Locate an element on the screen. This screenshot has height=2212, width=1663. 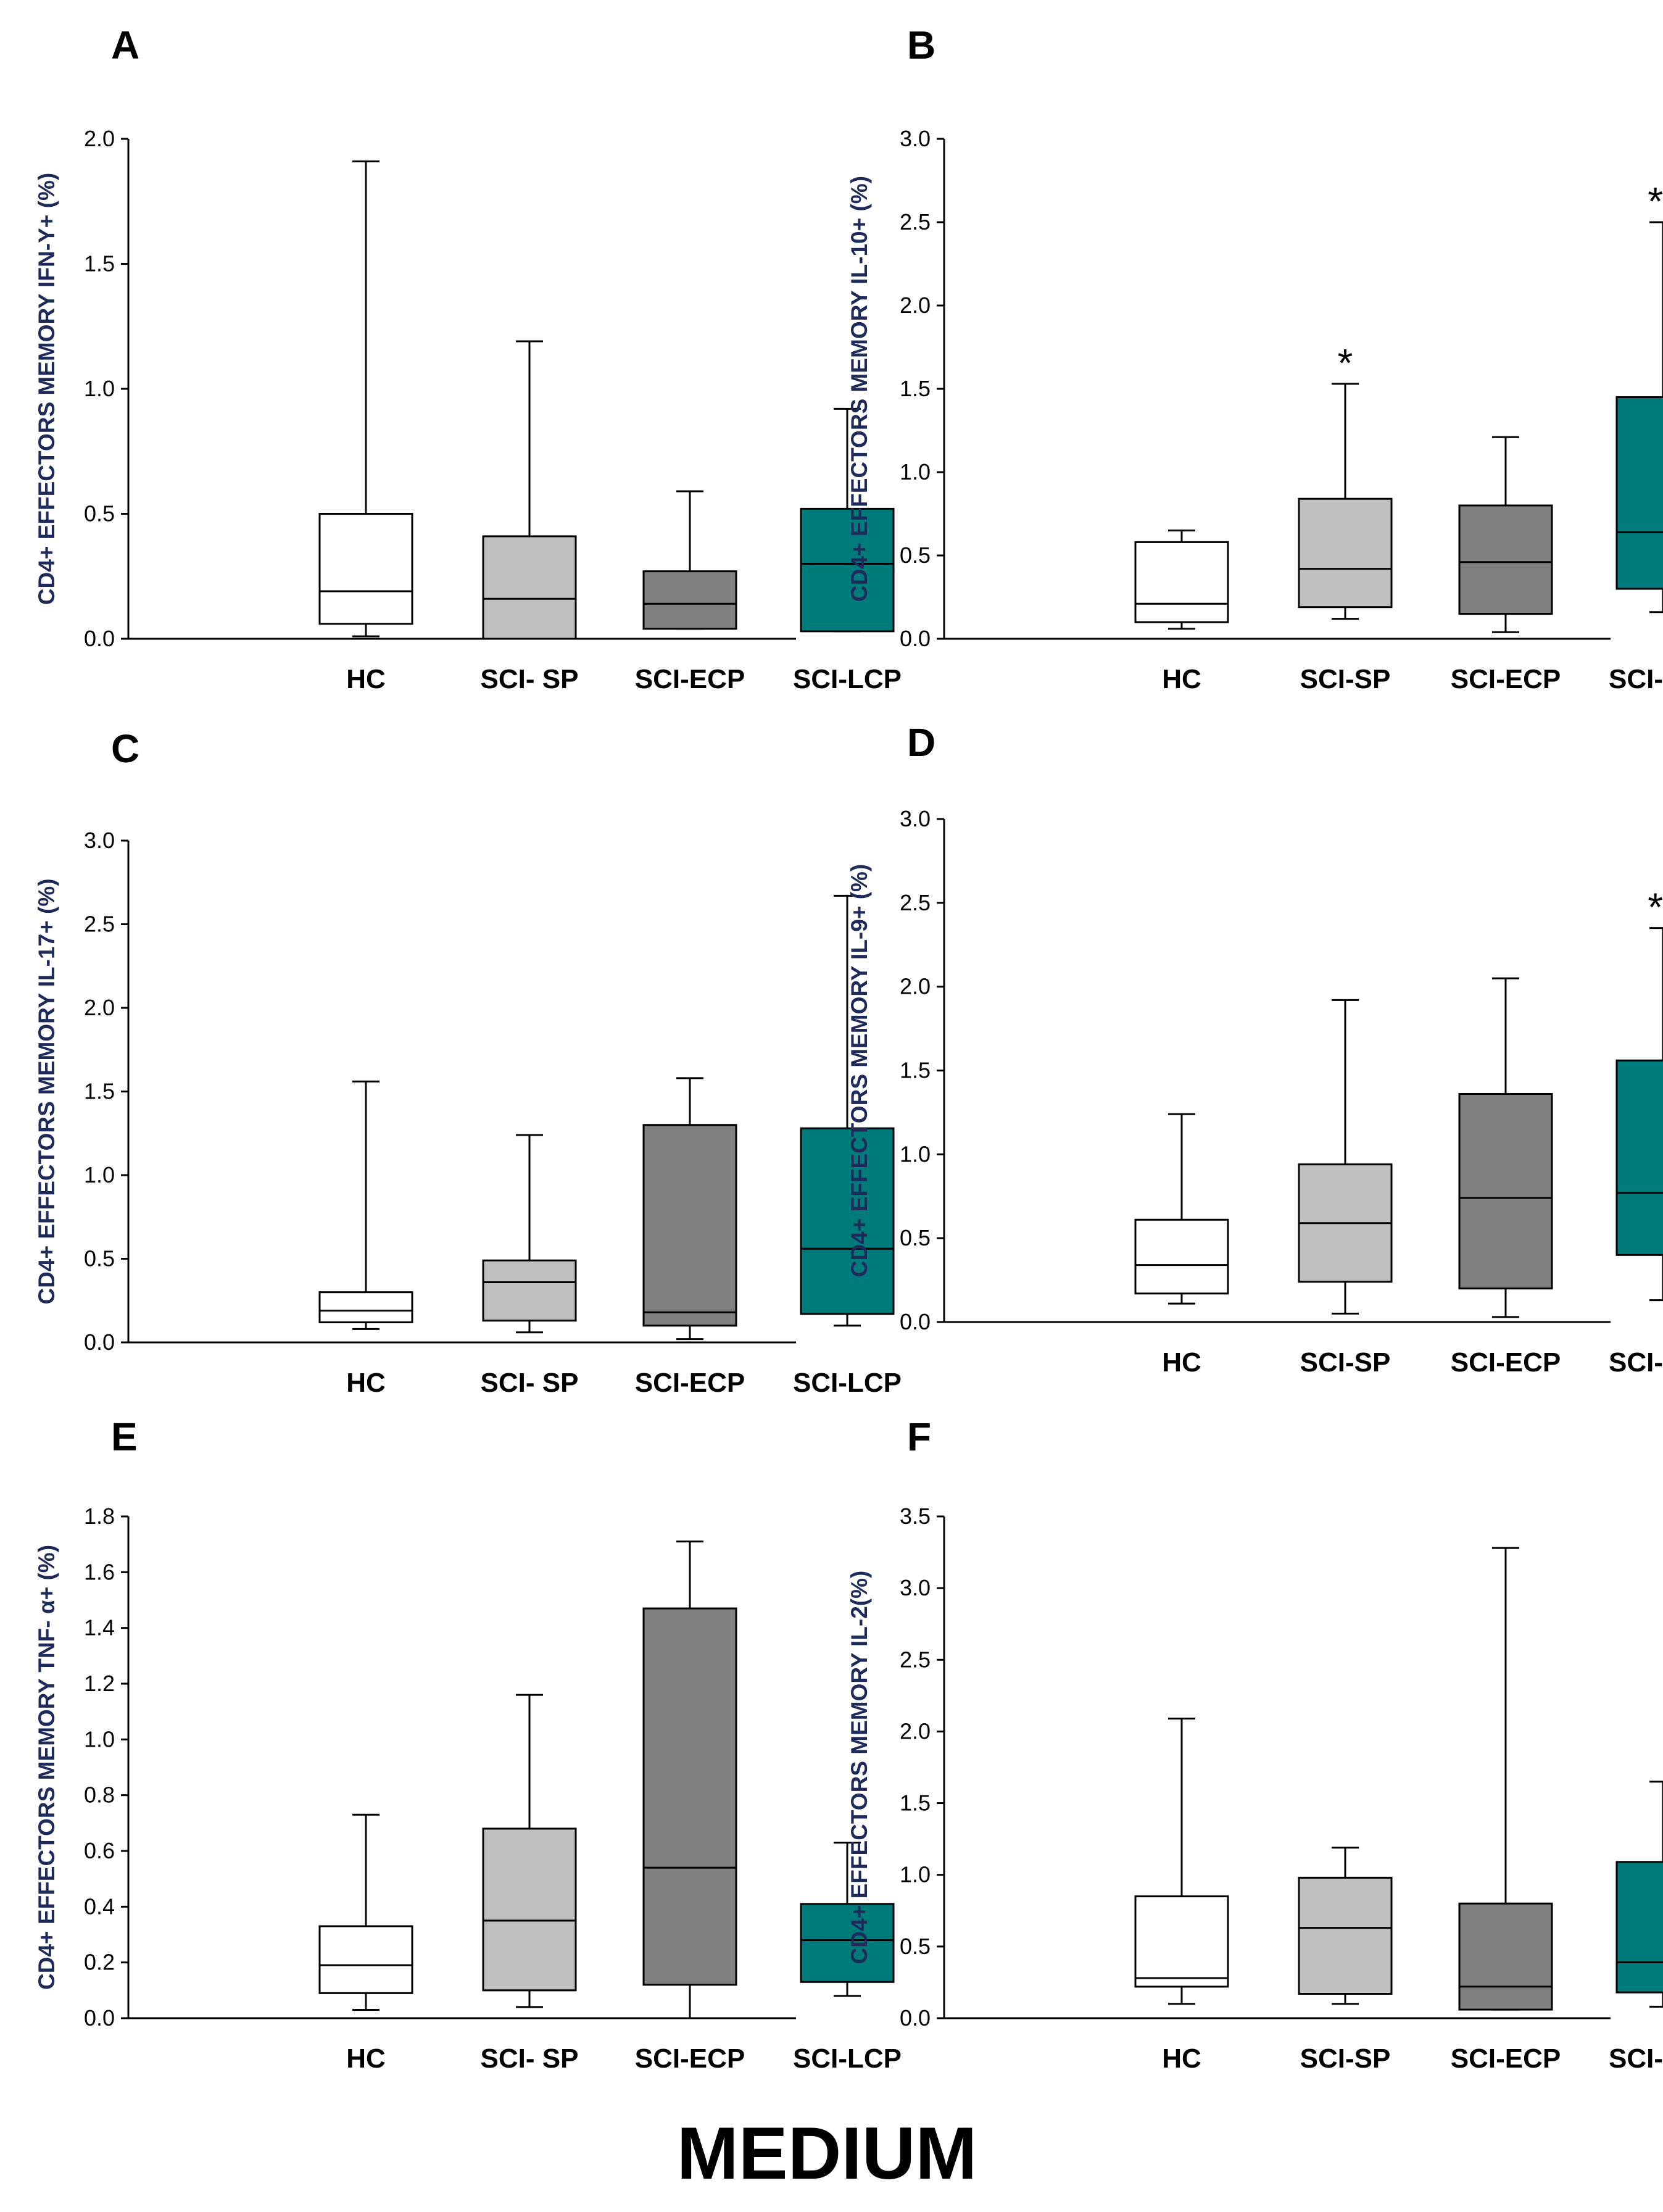
panel-f-sci-ecp-category-label: SCI-ECP is located at coordinates (1506, 2059).